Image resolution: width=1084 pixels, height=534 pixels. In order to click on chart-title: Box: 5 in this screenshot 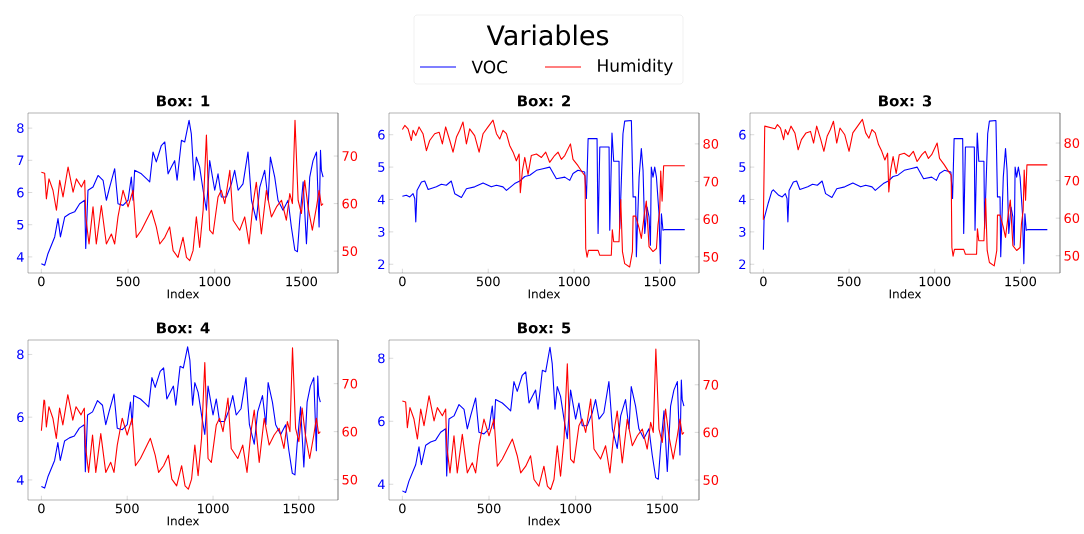, I will do `click(544, 328)`.